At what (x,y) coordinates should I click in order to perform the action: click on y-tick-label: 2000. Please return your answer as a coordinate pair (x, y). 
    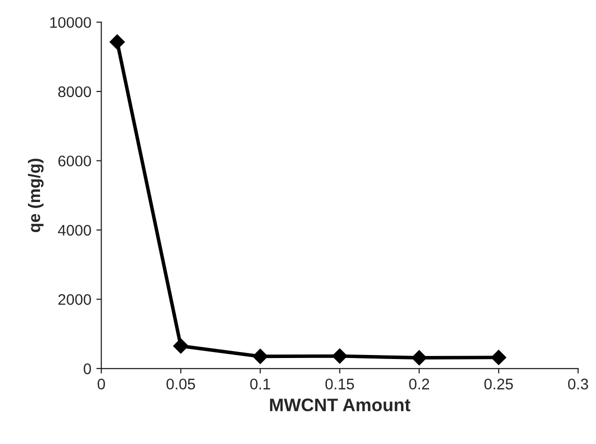
    Looking at the image, I should click on (75, 299).